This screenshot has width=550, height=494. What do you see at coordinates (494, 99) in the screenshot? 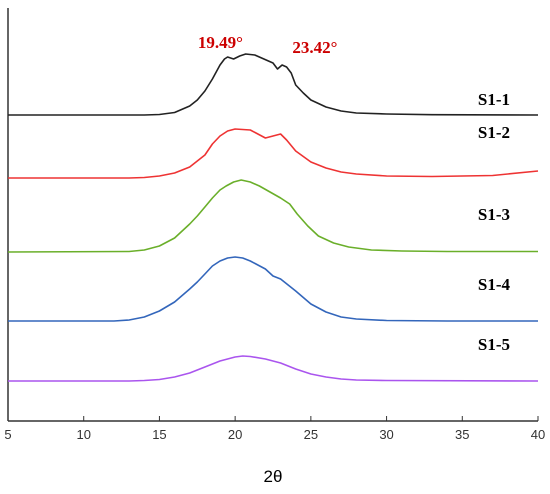
I see `series-label-s1-1: S1-1` at bounding box center [494, 99].